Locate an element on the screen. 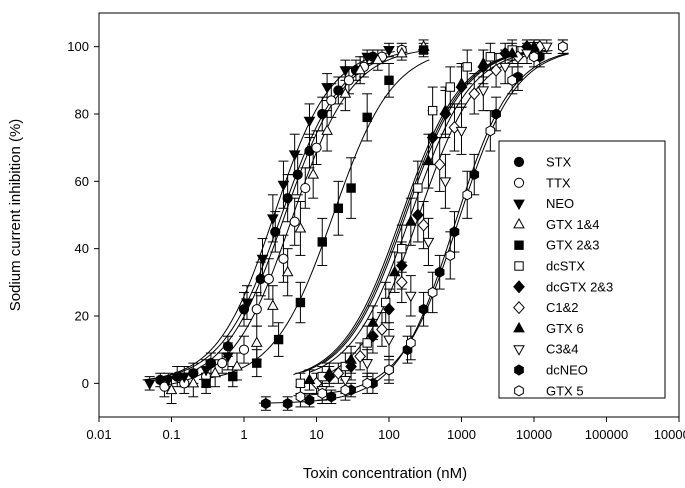 This screenshot has height=488, width=685. legend-label: TTX is located at coordinates (558, 182).